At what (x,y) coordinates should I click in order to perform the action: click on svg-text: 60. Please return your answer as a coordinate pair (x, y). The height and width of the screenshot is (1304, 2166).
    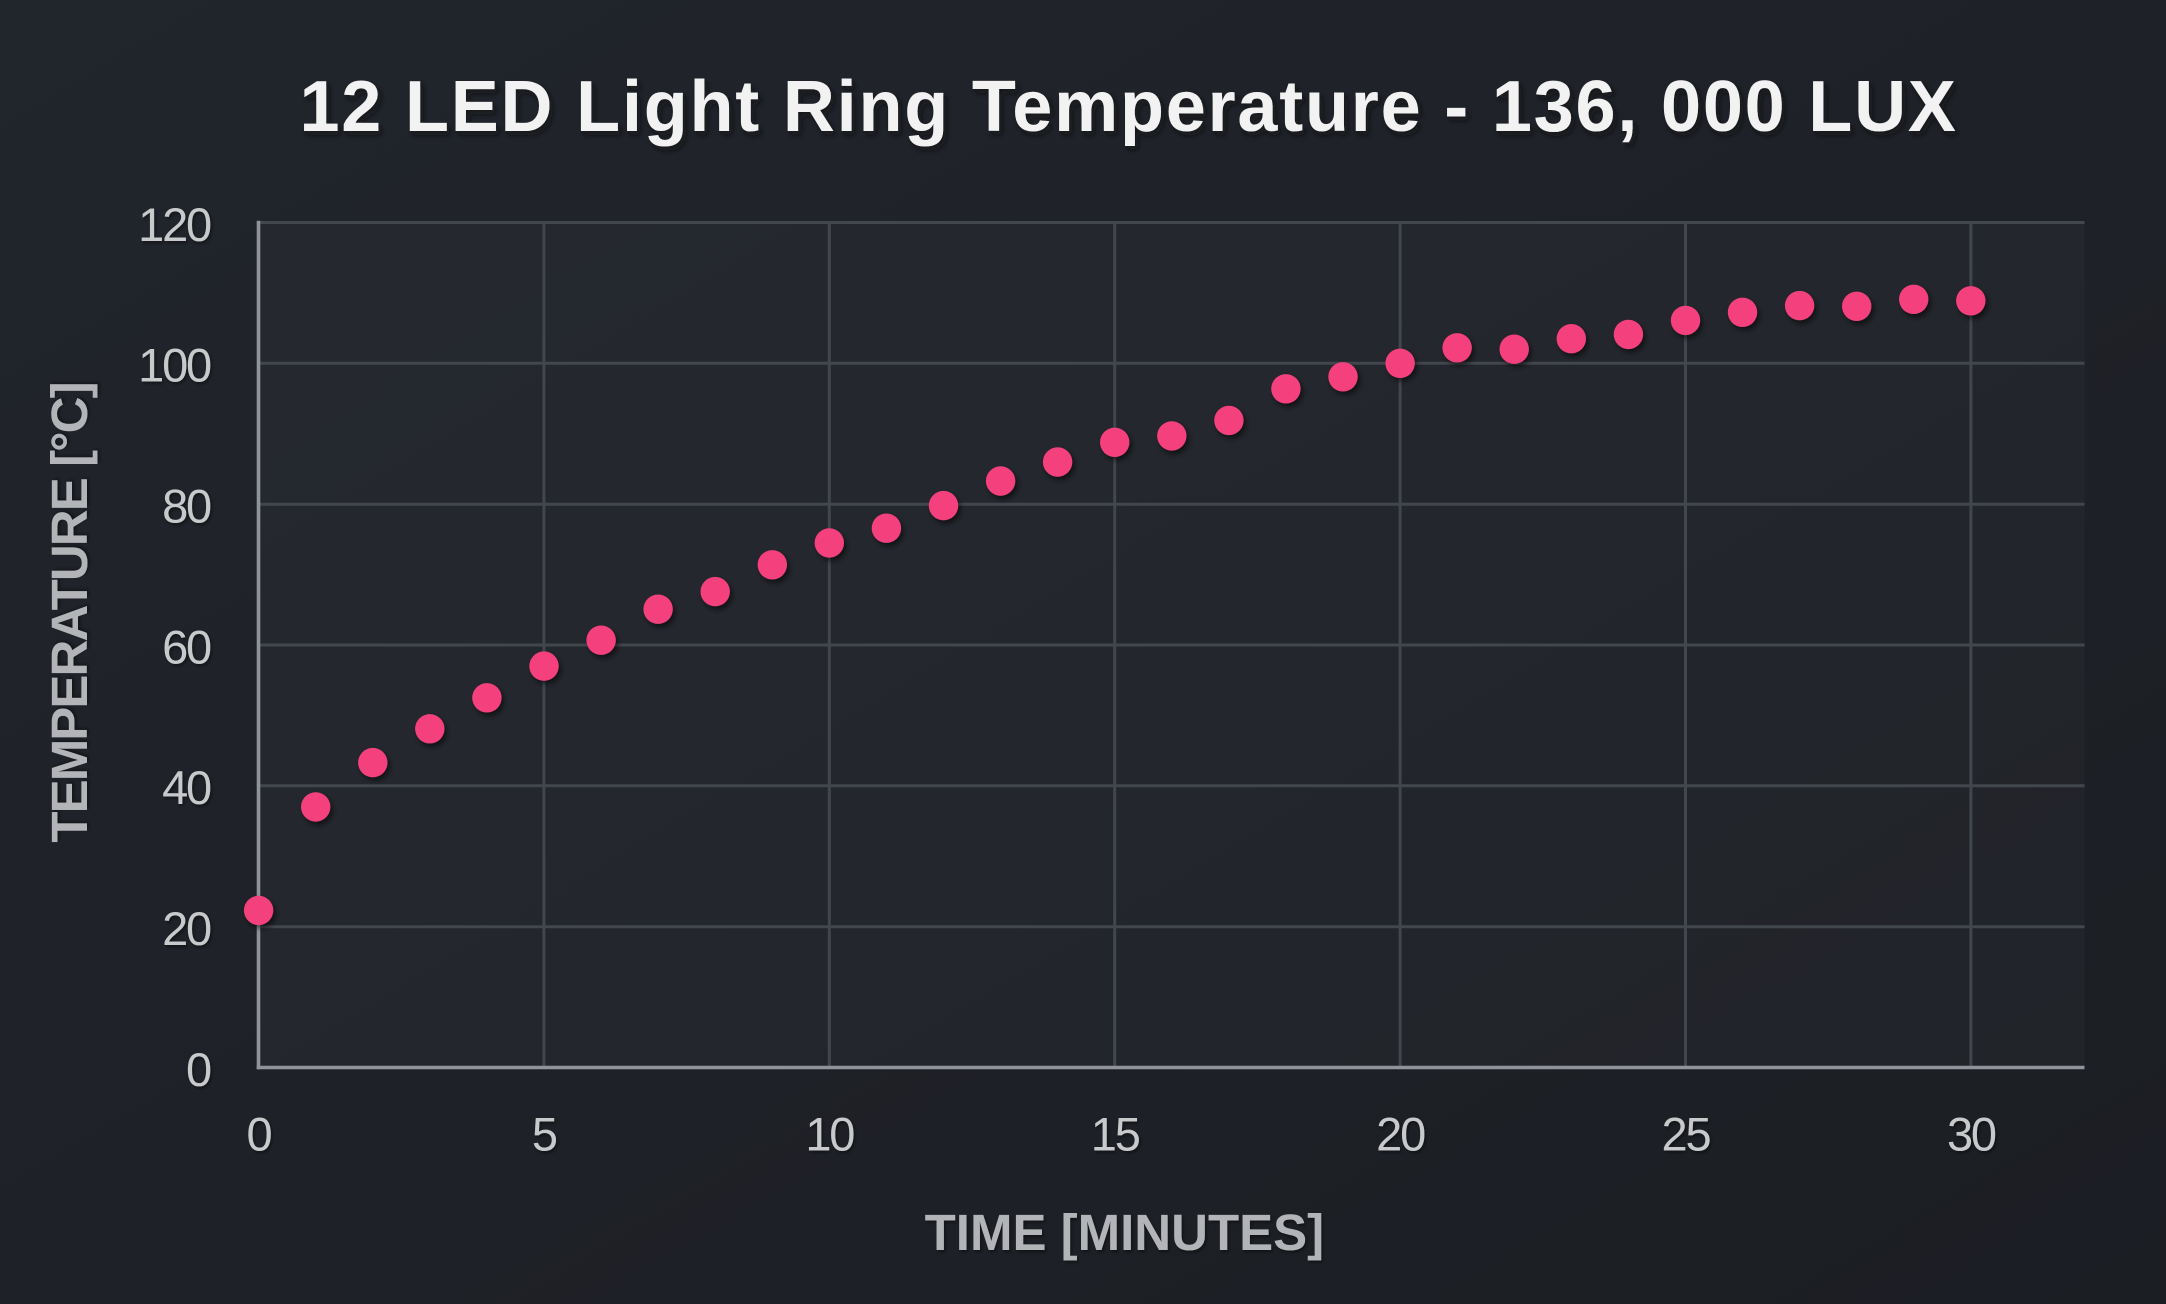
    Looking at the image, I should click on (186, 646).